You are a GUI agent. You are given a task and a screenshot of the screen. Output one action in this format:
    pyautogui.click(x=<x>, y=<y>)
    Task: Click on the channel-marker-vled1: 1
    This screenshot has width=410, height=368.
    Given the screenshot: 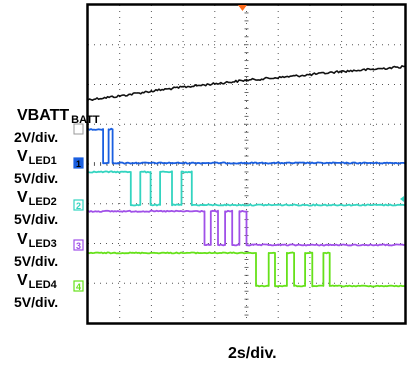 What is the action you would take?
    pyautogui.click(x=78, y=163)
    